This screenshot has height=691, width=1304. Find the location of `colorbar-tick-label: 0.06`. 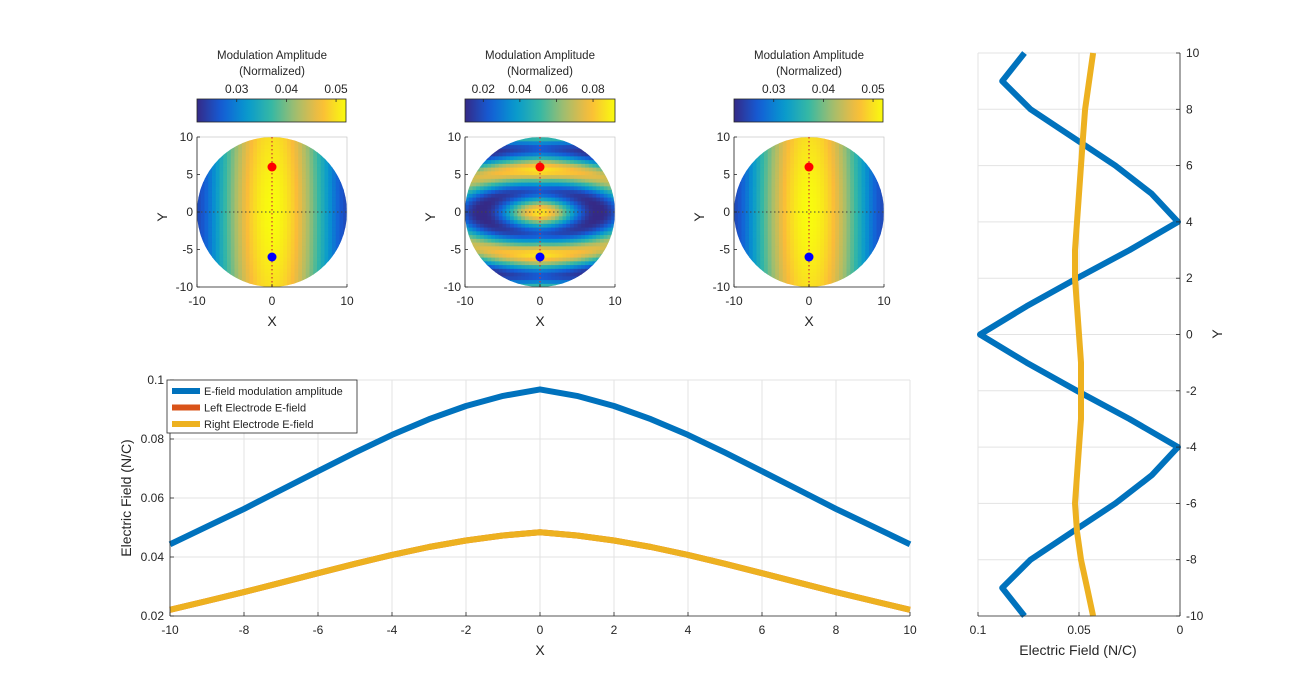

colorbar-tick-label: 0.06 is located at coordinates (557, 89).